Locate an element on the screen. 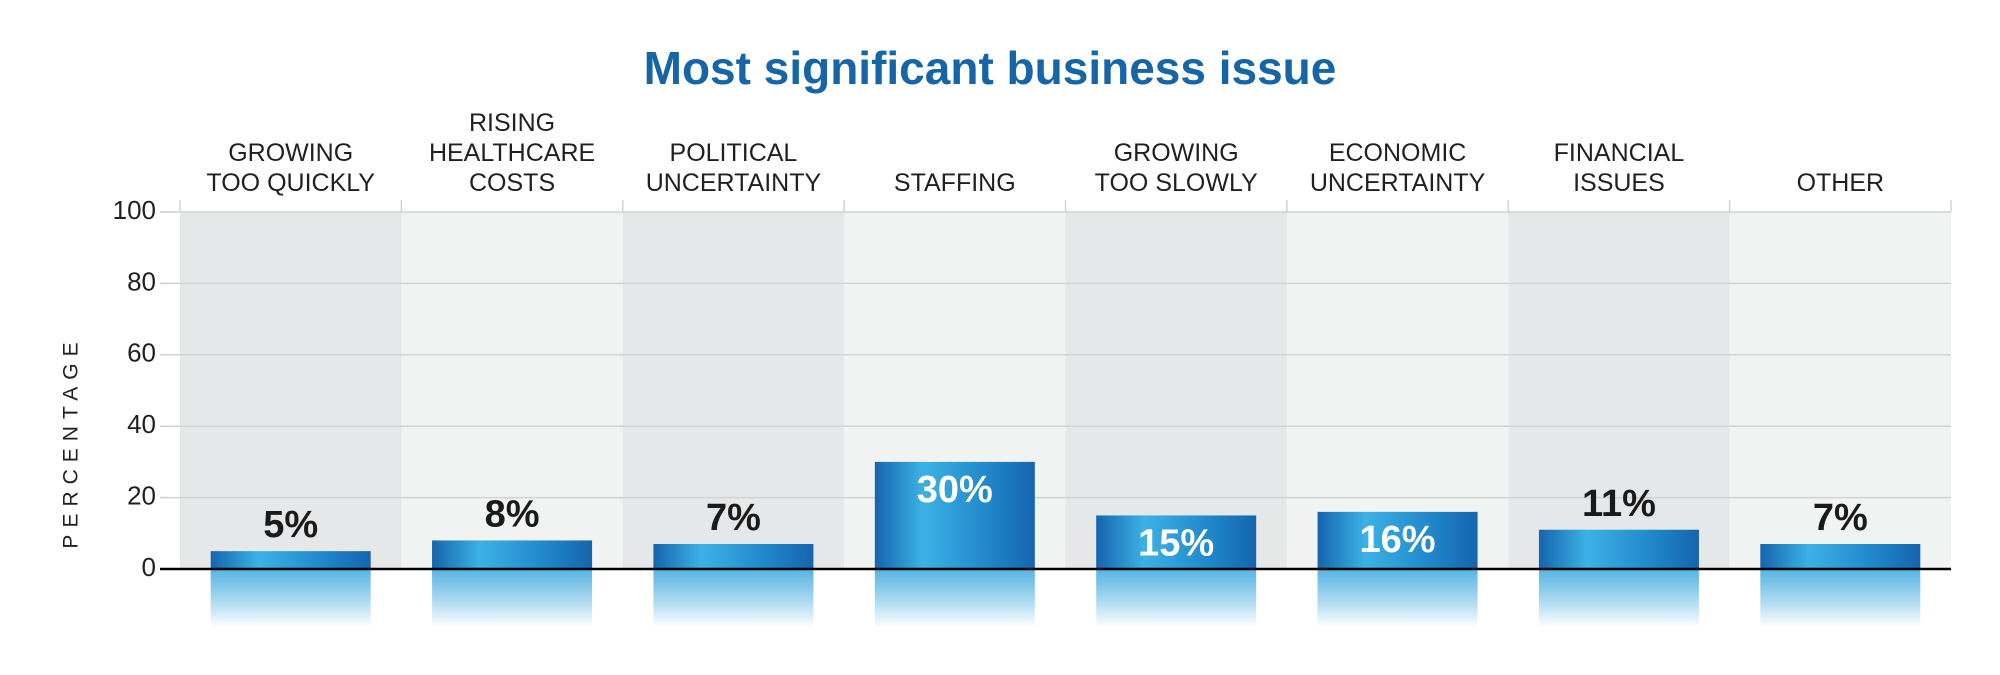 This screenshot has width=2000, height=675. y-tick-label: 40 is located at coordinates (141, 424).